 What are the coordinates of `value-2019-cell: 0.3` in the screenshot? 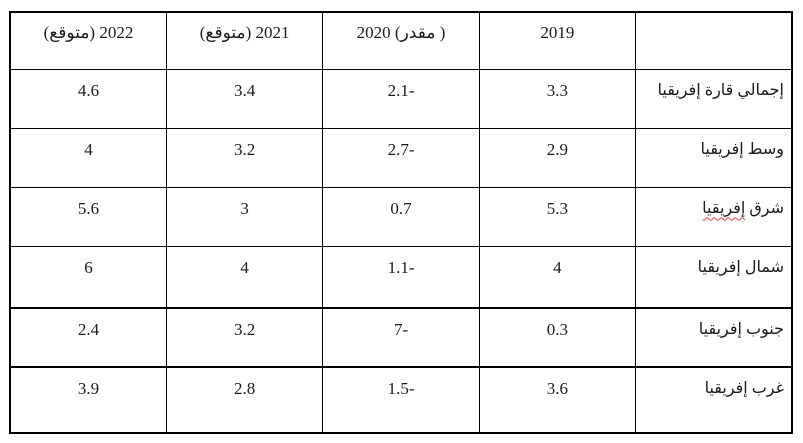 It's located at (557, 337).